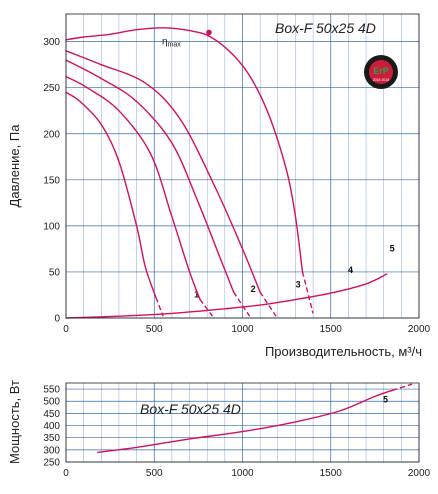 Image resolution: width=438 pixels, height=494 pixels. I want to click on pressure-curve-label-5: 5, so click(392, 249).